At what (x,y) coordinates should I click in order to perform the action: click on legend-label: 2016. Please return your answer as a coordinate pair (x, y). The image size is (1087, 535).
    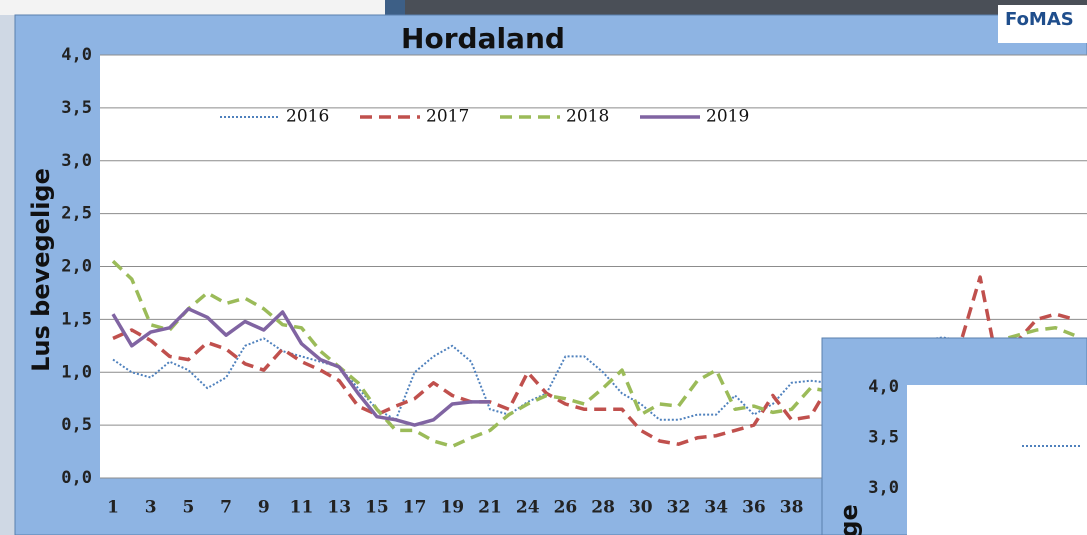
    Looking at the image, I should click on (307, 117).